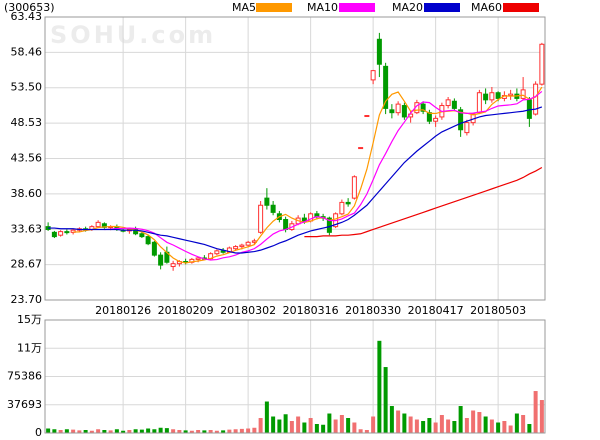 This screenshot has width=600, height=440. What do you see at coordinates (27, 122) in the screenshot?
I see `y-tick-label: 48.53` at bounding box center [27, 122].